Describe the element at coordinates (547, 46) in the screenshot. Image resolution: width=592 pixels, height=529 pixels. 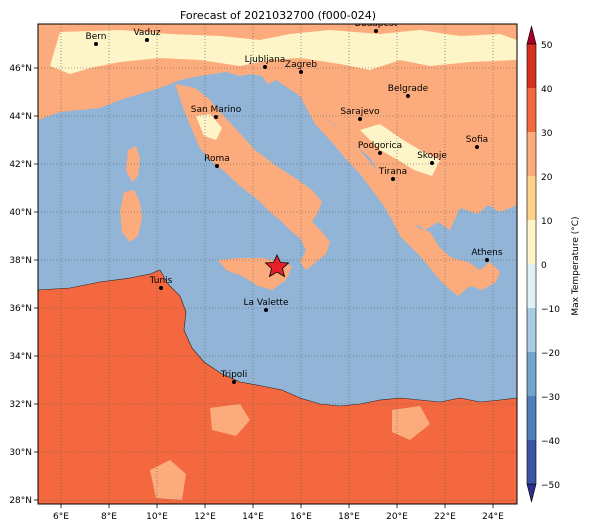
I see `colorbar-tick-label: 50` at that location.